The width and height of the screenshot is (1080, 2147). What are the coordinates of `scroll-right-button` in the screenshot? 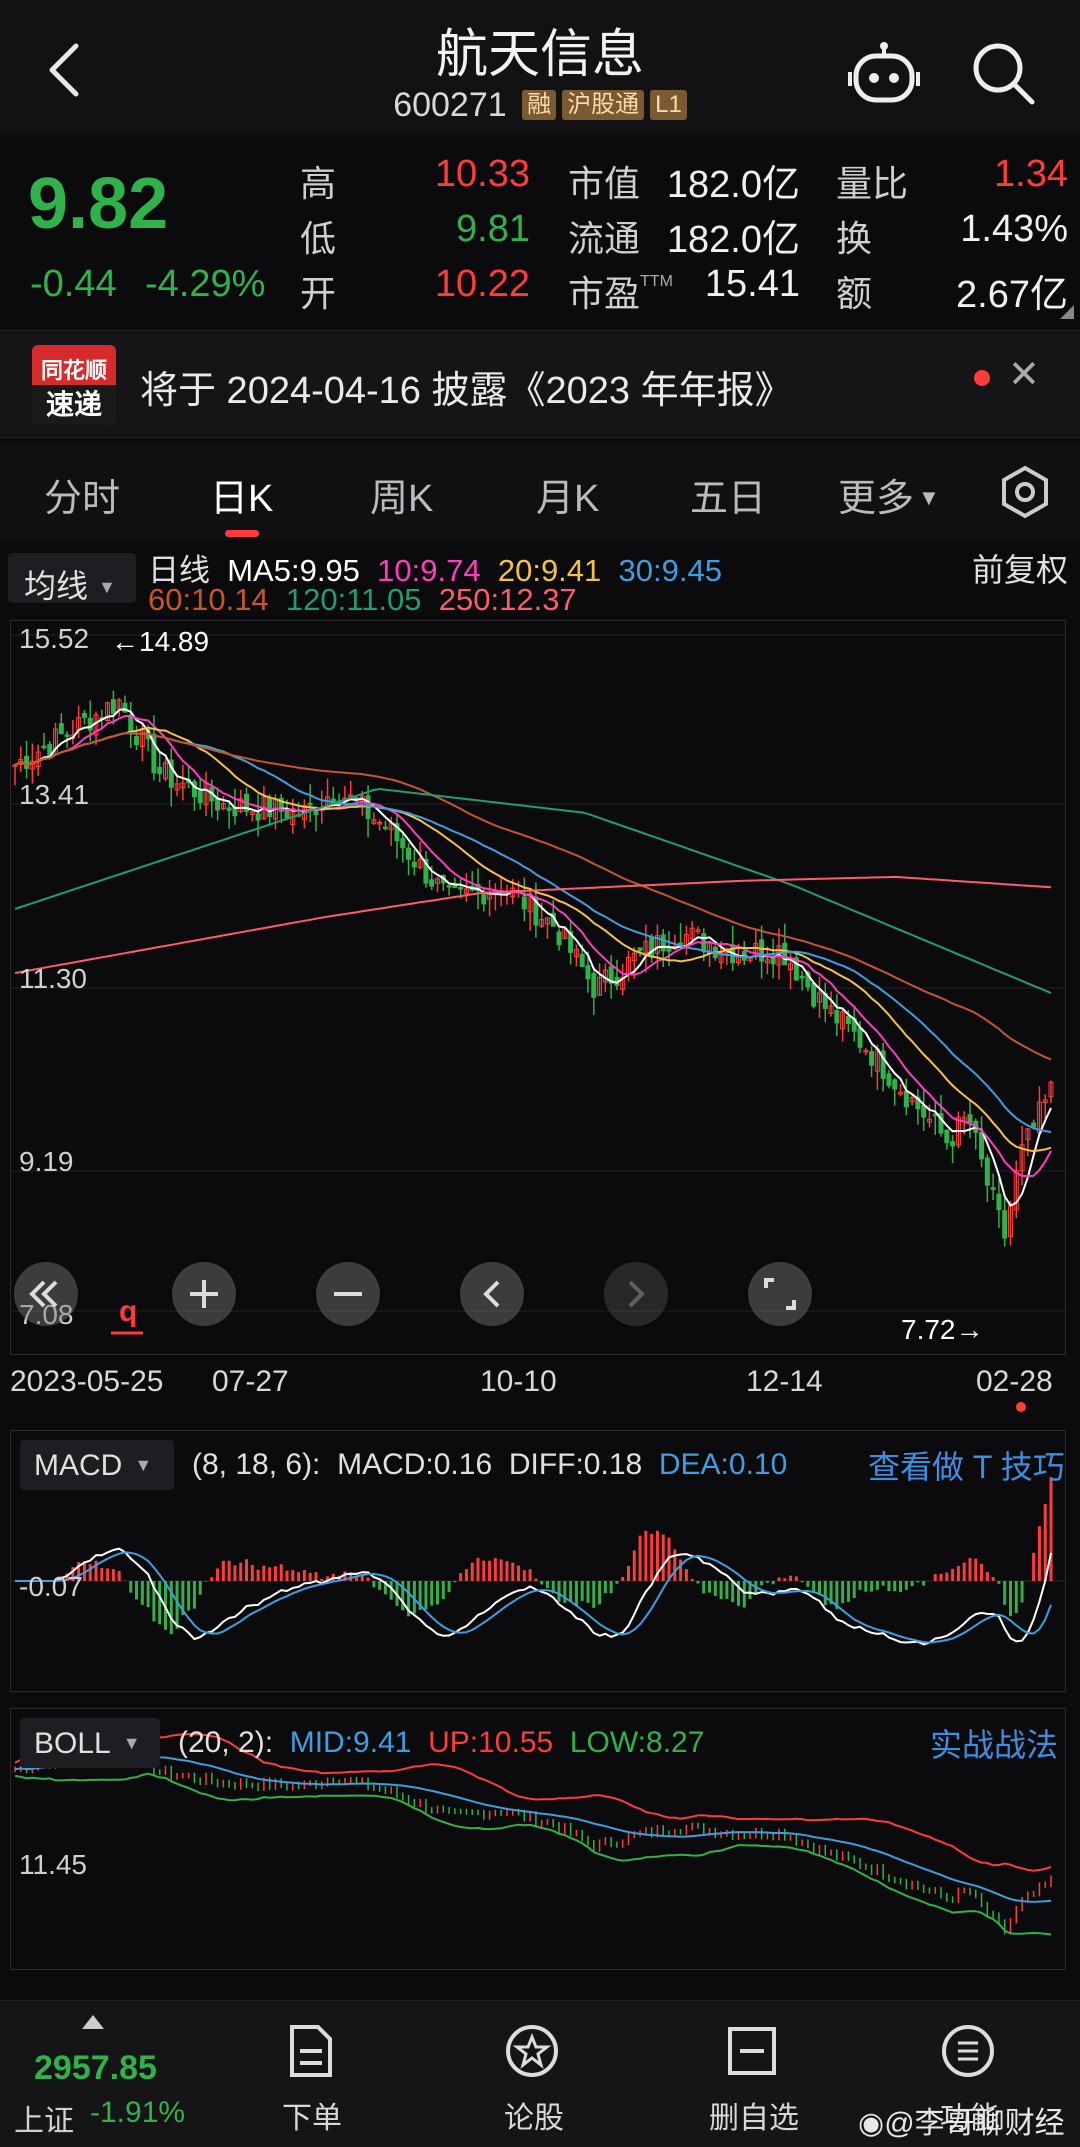 It's located at (636, 1294).